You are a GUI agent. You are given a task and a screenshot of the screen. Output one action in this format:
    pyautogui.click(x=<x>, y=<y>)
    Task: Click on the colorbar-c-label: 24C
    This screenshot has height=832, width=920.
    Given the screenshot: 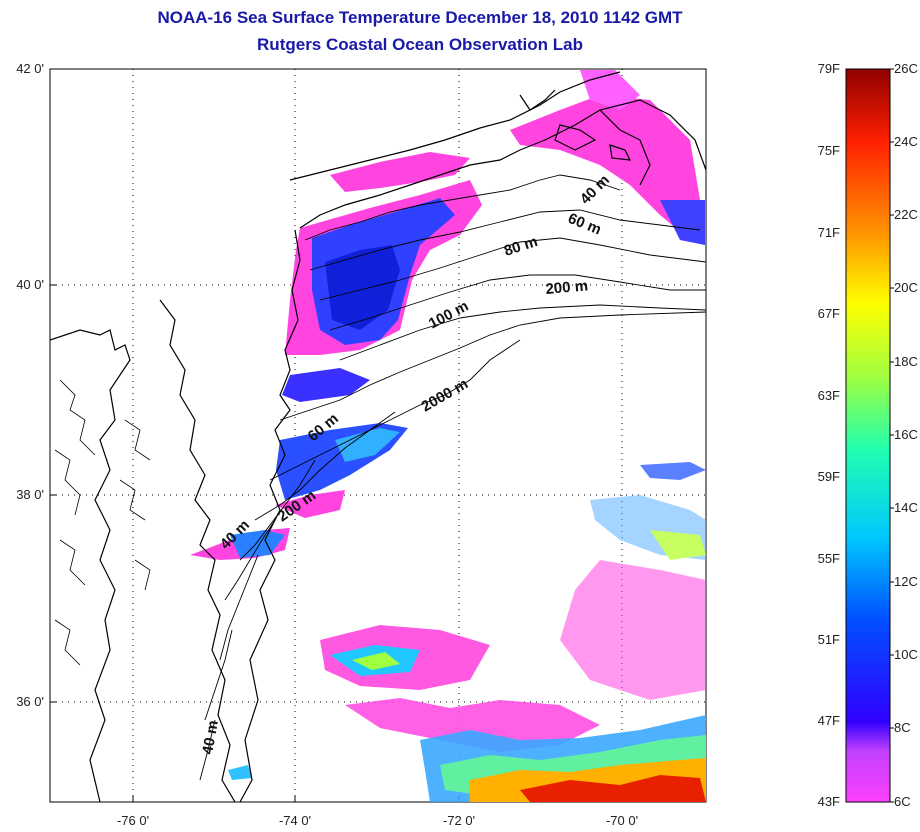 What is the action you would take?
    pyautogui.click(x=906, y=141)
    